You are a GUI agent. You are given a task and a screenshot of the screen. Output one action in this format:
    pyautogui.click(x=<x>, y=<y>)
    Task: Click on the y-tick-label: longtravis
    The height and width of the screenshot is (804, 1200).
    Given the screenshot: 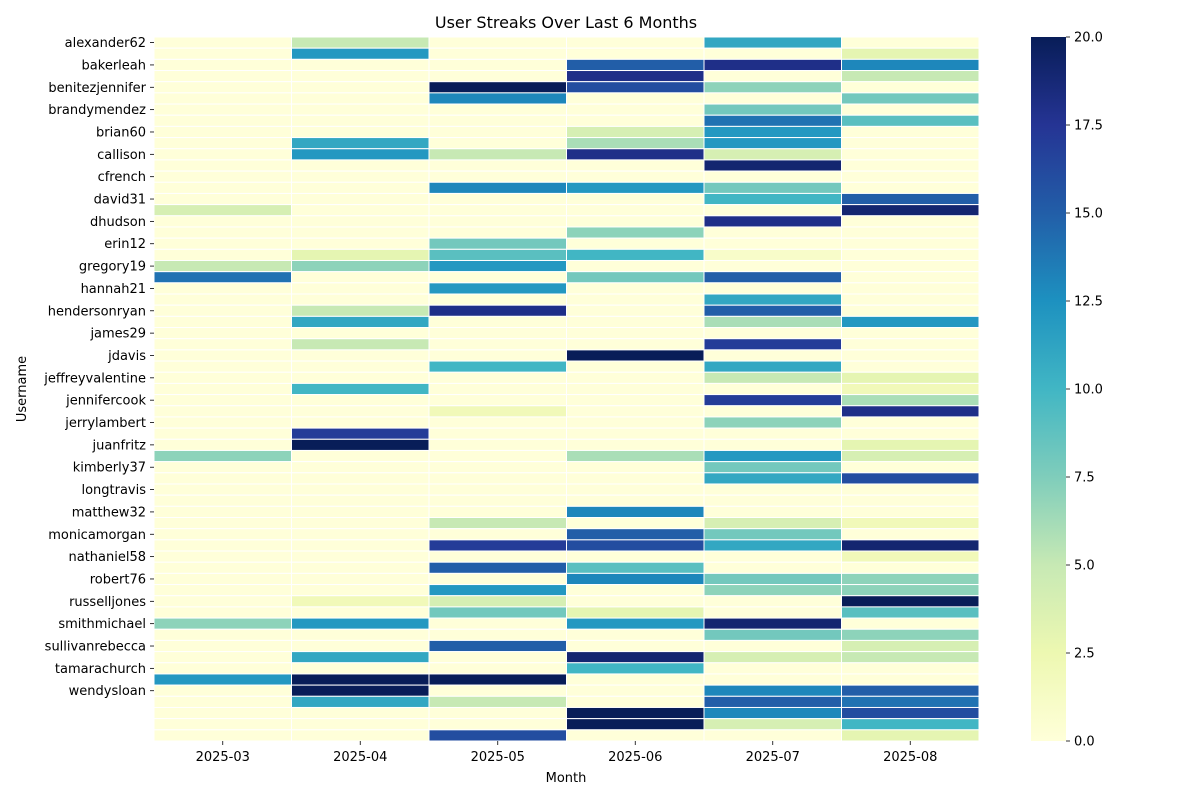 What is the action you would take?
    pyautogui.click(x=113, y=490)
    